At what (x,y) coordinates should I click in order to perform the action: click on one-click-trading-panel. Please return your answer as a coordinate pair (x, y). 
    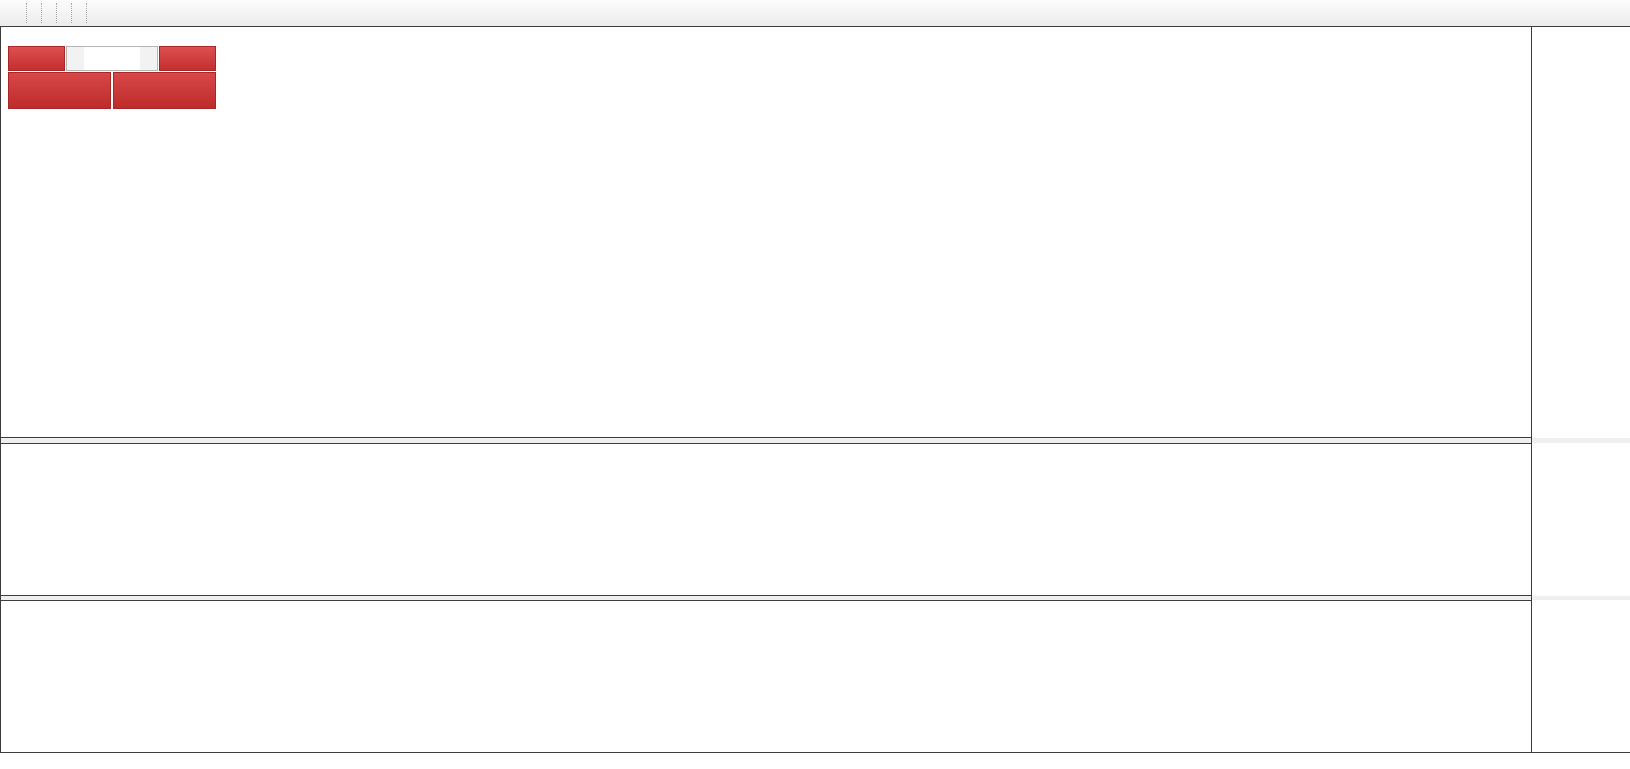
    Looking at the image, I should click on (112, 77).